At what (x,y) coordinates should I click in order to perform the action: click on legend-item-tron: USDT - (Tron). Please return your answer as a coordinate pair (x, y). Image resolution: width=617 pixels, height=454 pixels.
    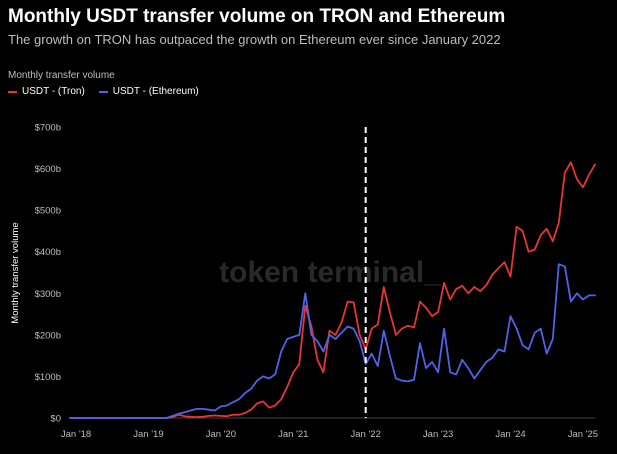
    Looking at the image, I should click on (46, 91).